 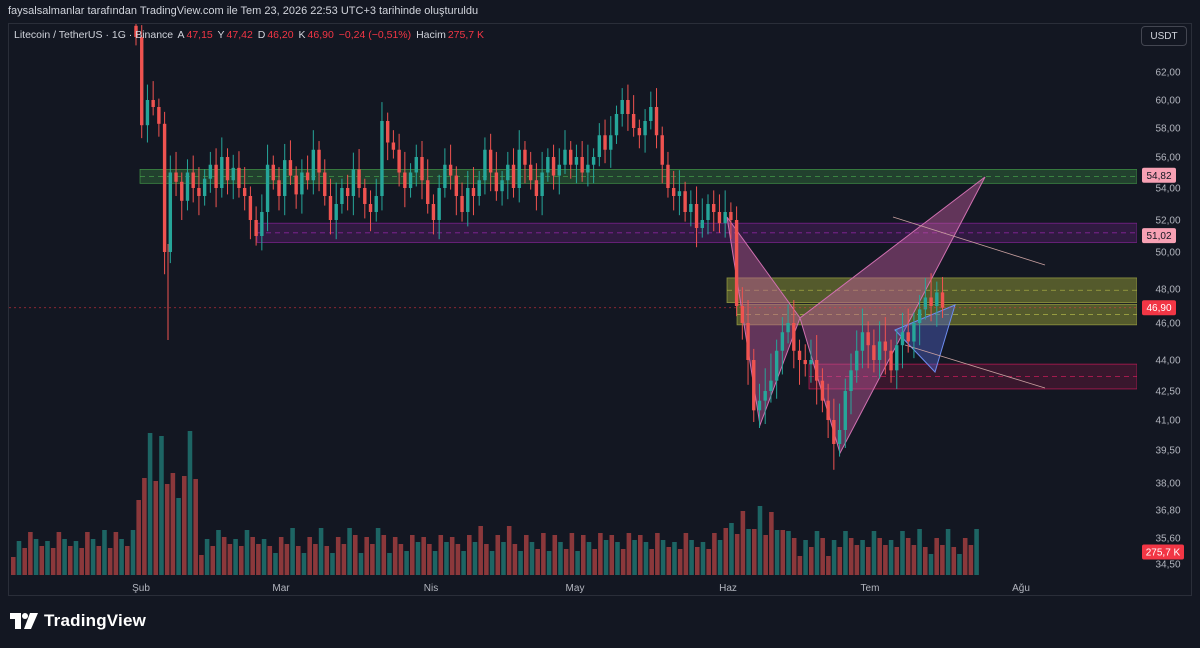 What do you see at coordinates (94, 35) in the screenshot?
I see `legend-symbol: Litecoin / TetherUS · 1G · Binance` at bounding box center [94, 35].